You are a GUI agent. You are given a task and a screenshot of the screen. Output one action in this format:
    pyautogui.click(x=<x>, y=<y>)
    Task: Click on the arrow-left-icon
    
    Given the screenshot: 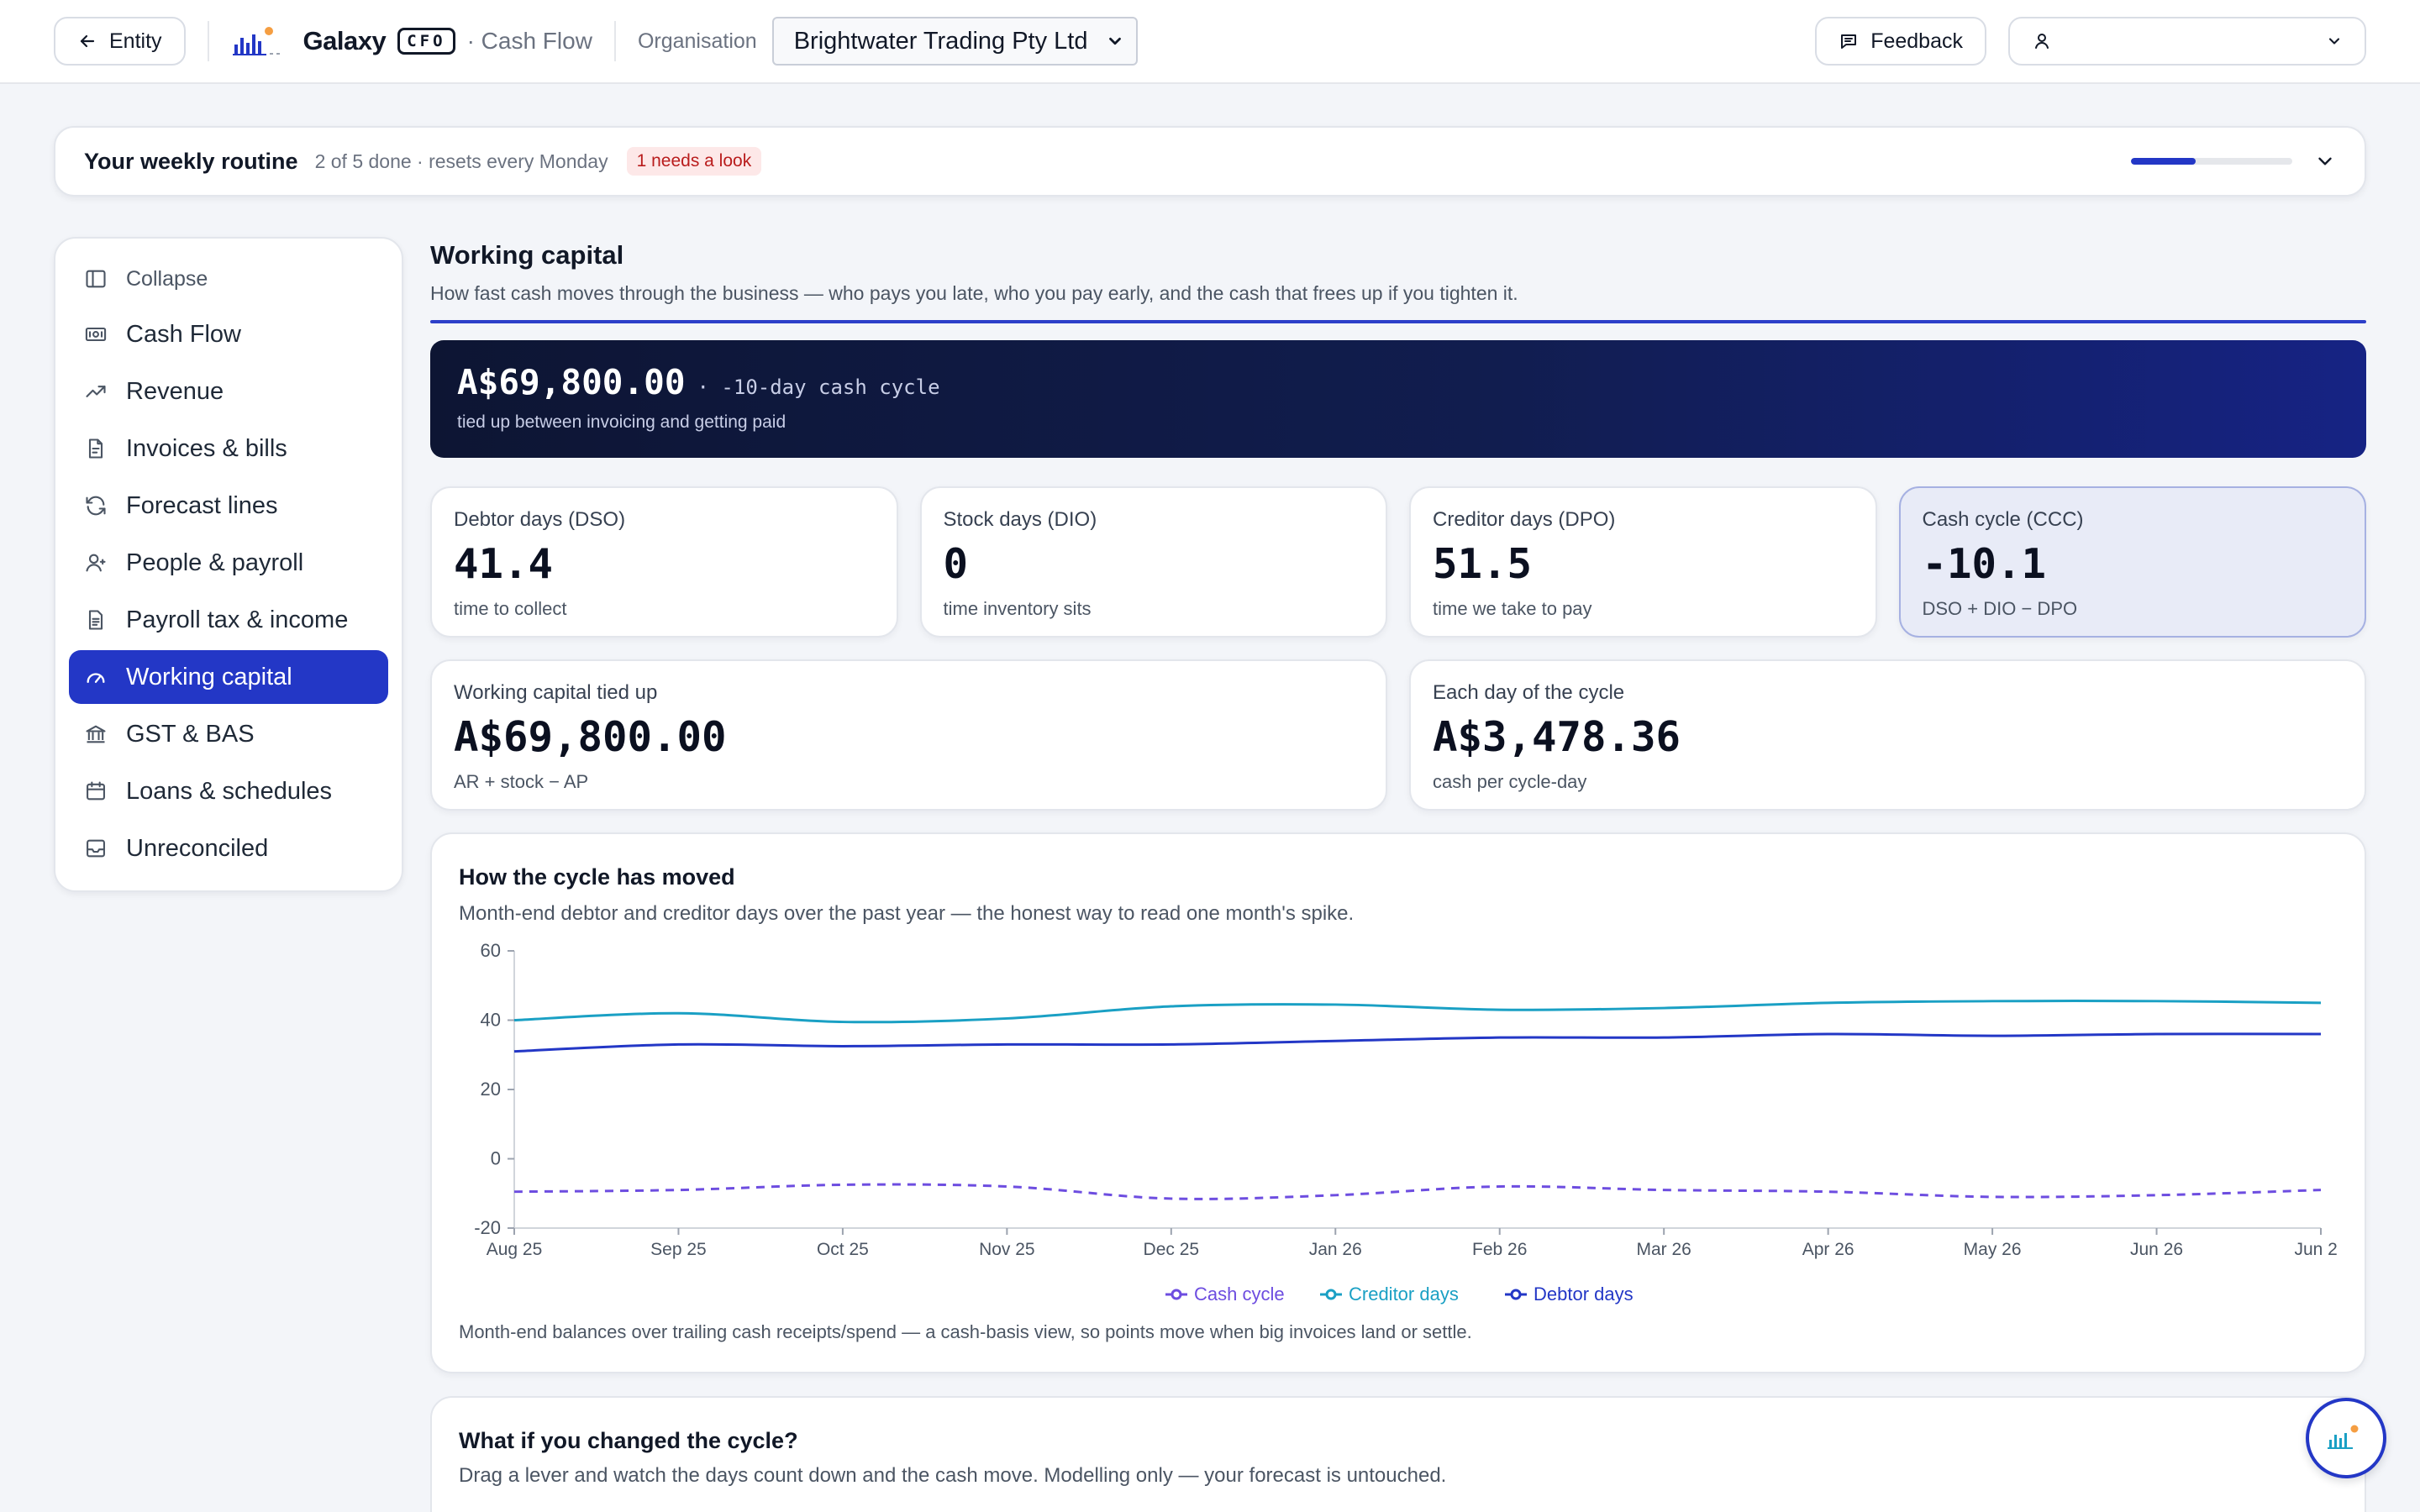 What is the action you would take?
    pyautogui.click(x=87, y=41)
    